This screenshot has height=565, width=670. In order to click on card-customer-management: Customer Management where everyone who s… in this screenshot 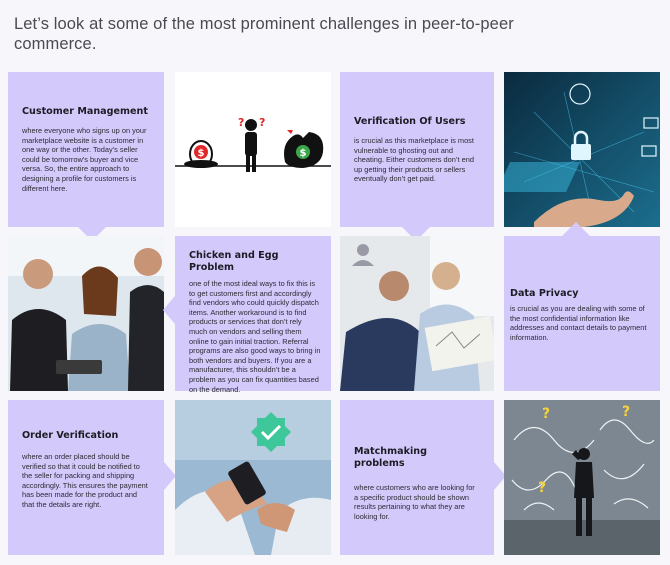, I will do `click(86, 156)`.